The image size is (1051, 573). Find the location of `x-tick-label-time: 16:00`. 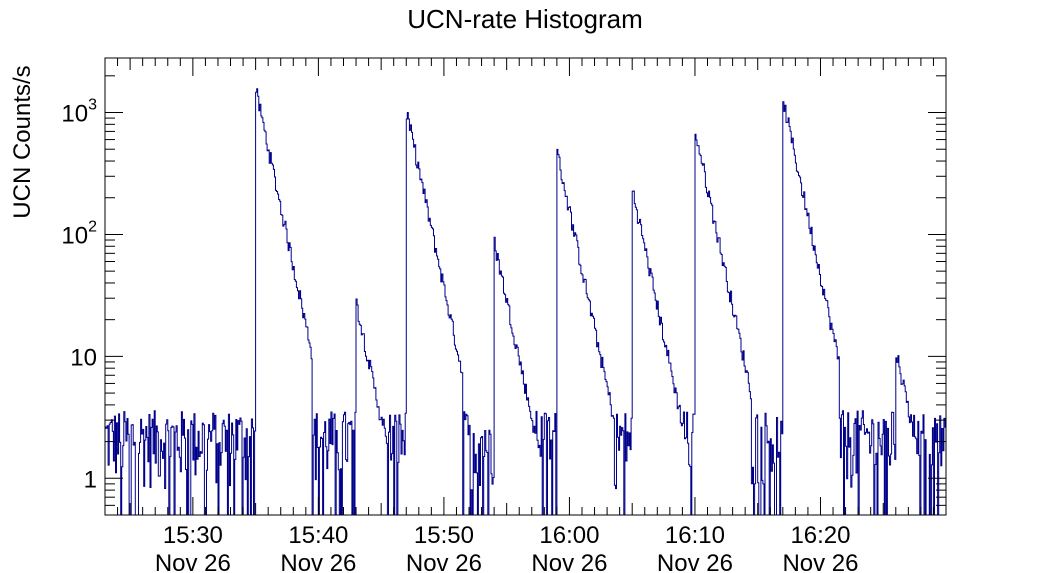

x-tick-label-time: 16:00 is located at coordinates (569, 535).